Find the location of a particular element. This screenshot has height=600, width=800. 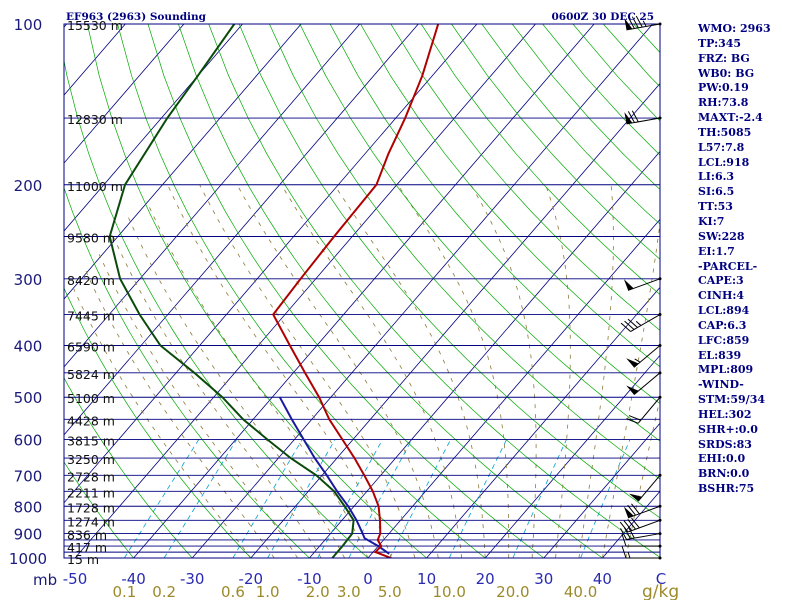

temperature-tick-label: -30 is located at coordinates (192, 579).